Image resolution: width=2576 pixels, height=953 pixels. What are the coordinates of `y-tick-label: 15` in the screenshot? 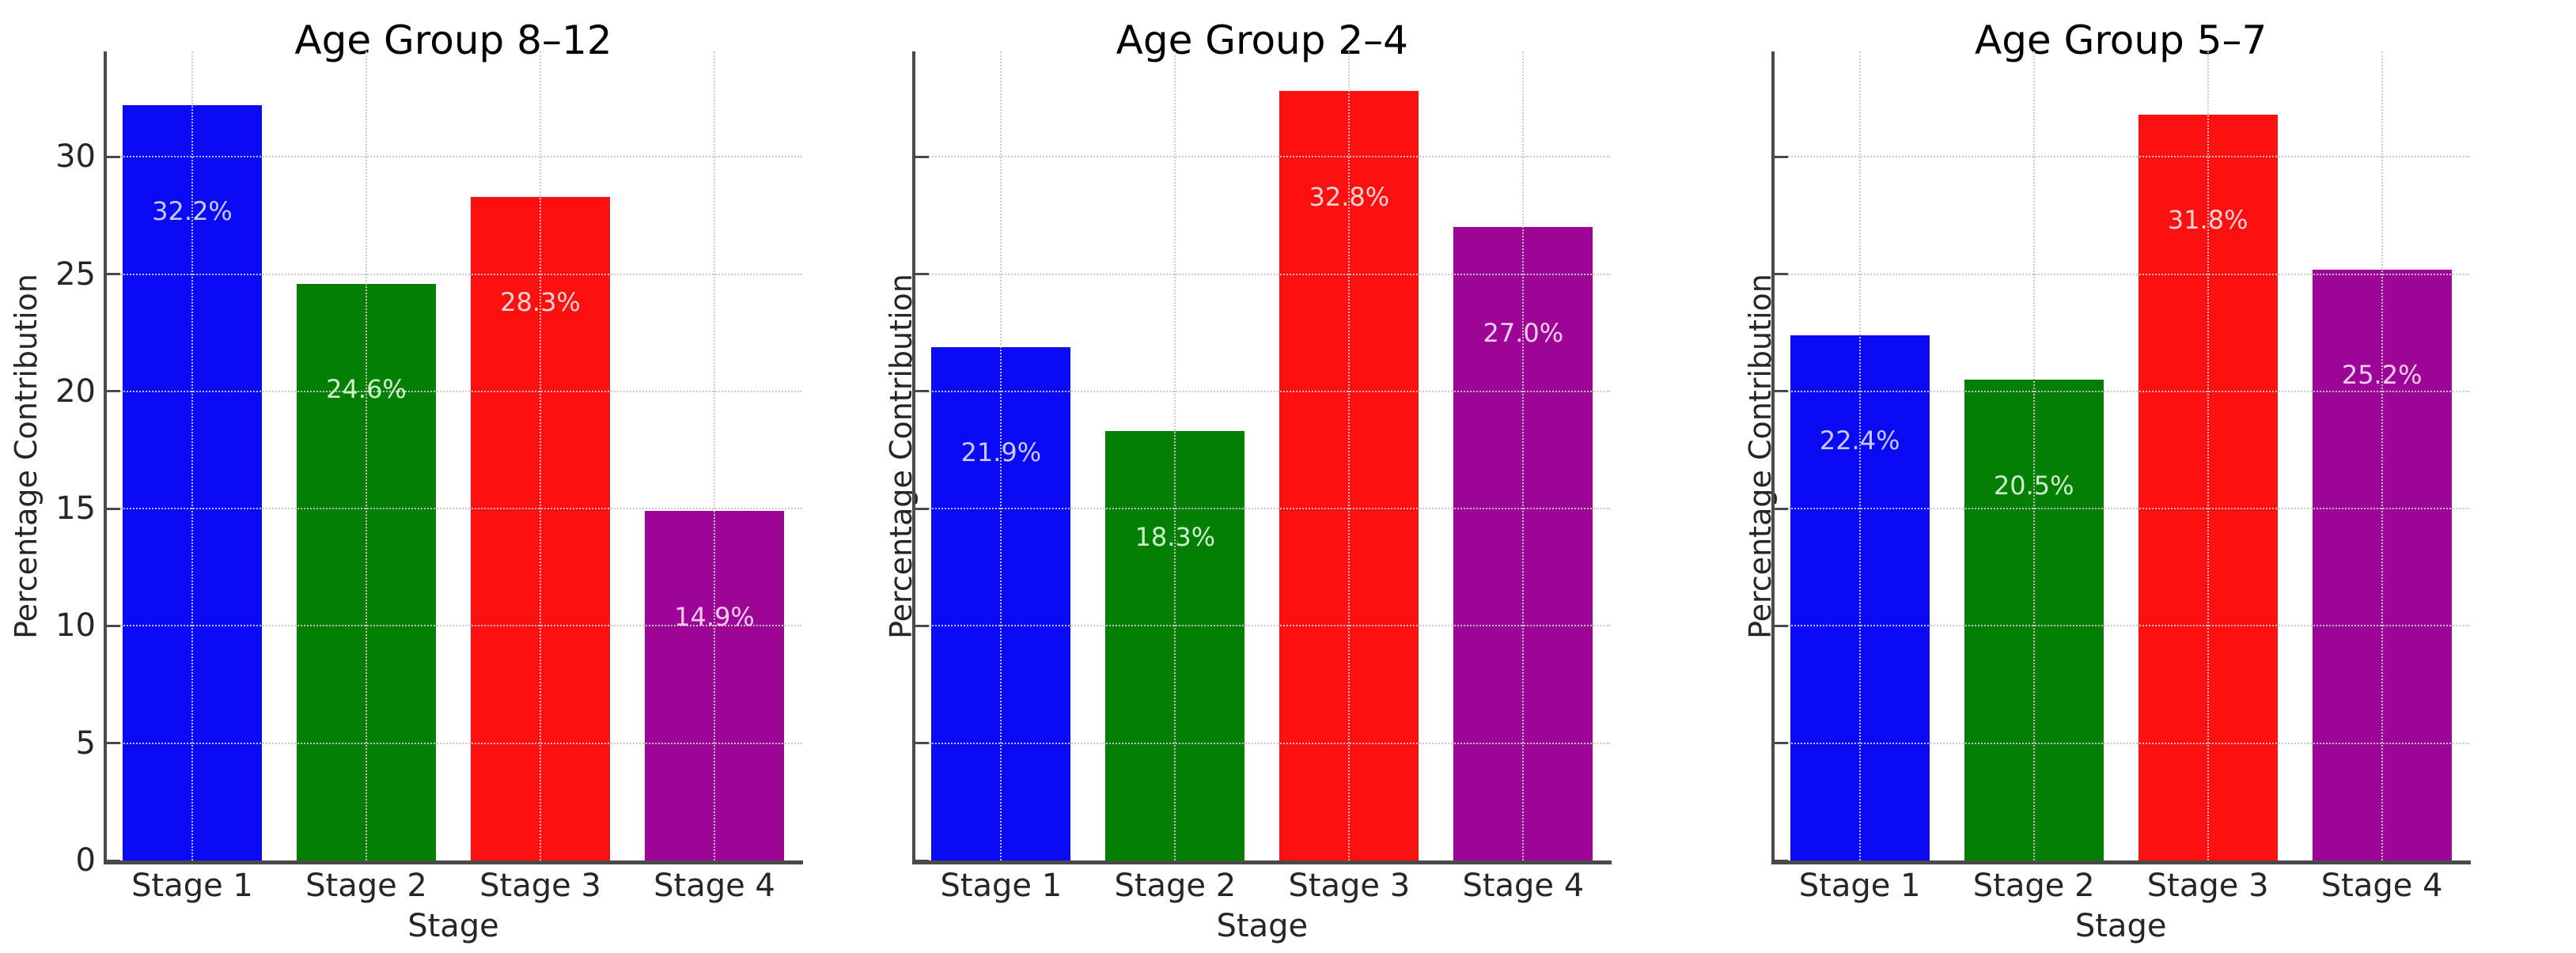 It's located at (75, 509).